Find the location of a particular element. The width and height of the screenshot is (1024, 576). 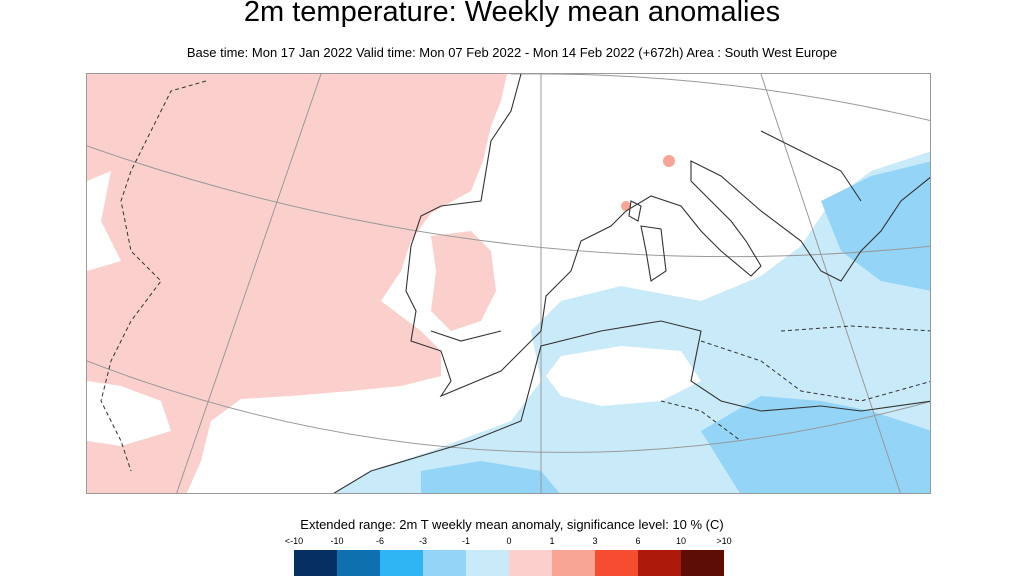

legend-label: 3 is located at coordinates (595, 541).